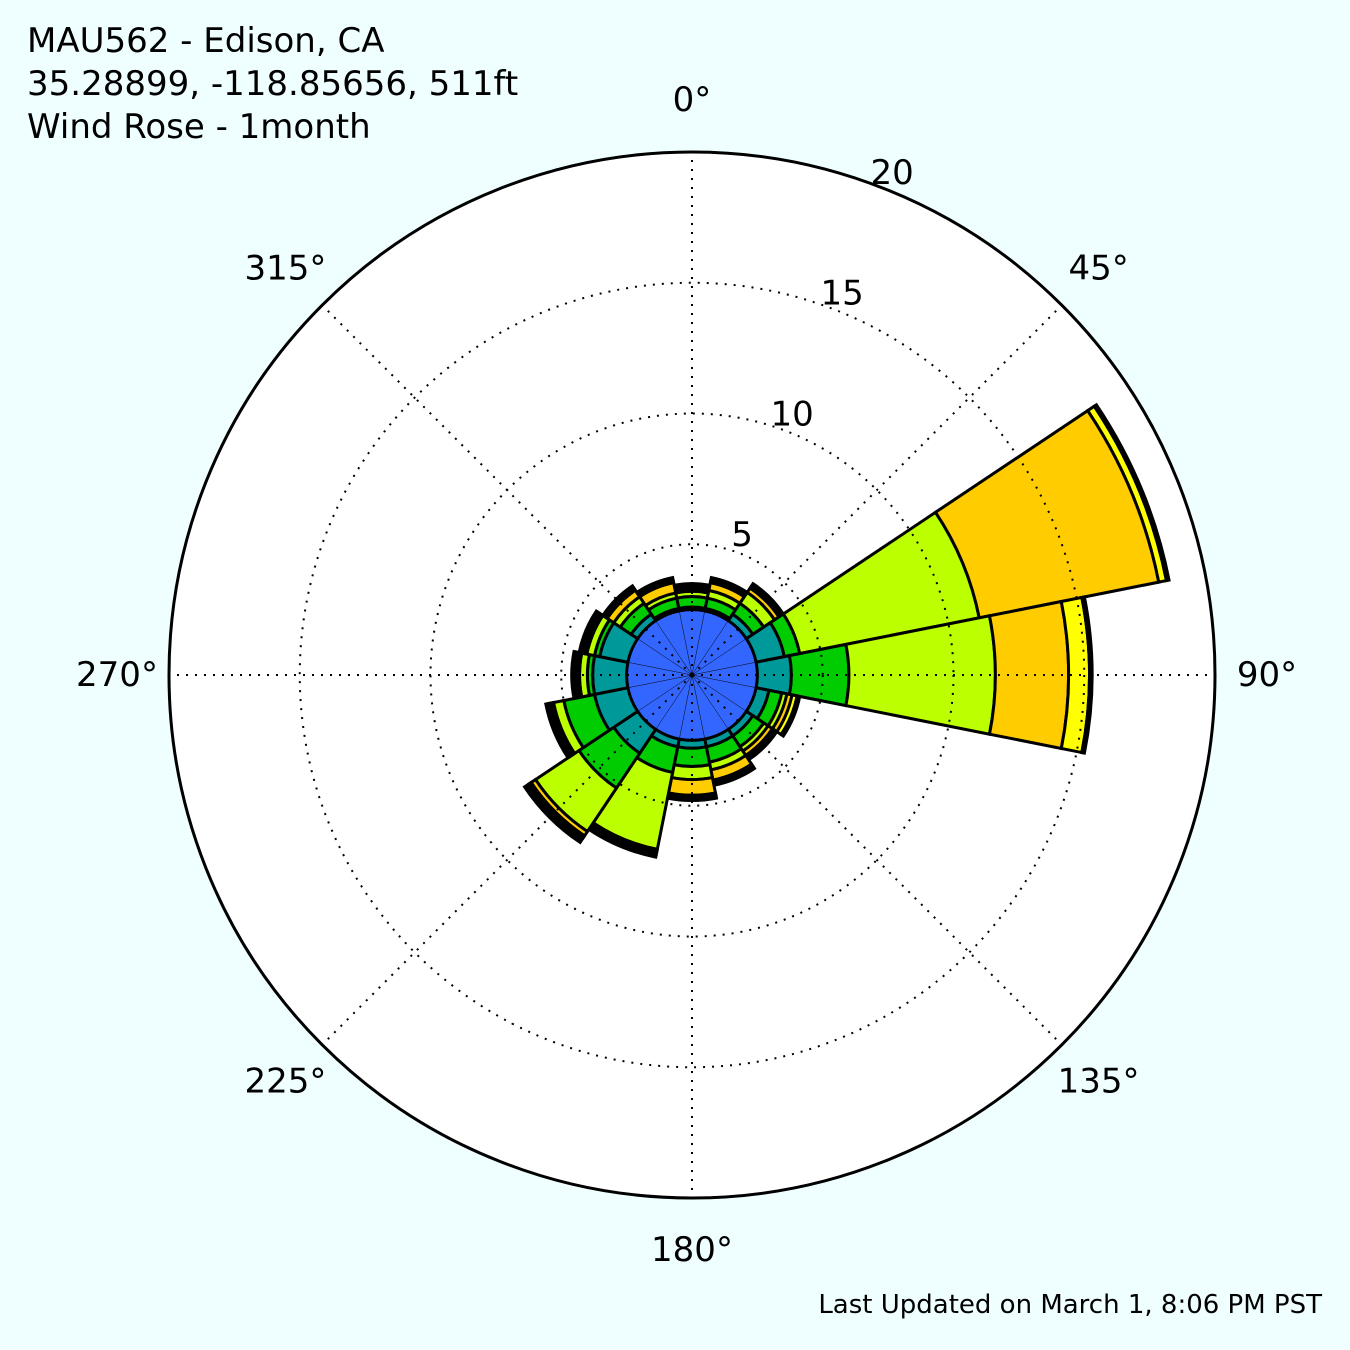 This screenshot has width=1350, height=1350. I want to click on station-location: 35.28899, -118.85656, 511ft, so click(273, 84).